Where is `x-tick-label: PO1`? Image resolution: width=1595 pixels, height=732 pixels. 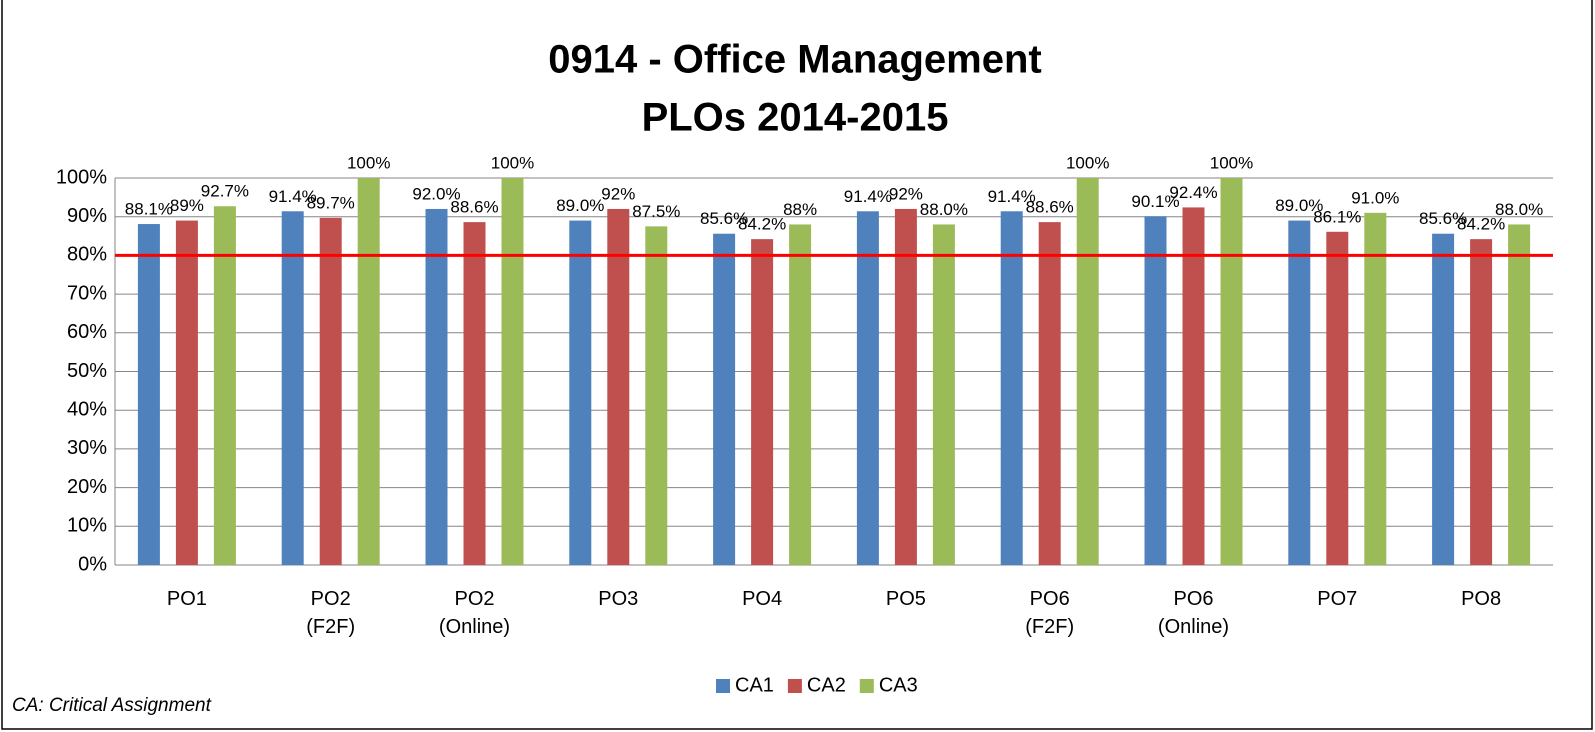 x-tick-label: PO1 is located at coordinates (186, 599).